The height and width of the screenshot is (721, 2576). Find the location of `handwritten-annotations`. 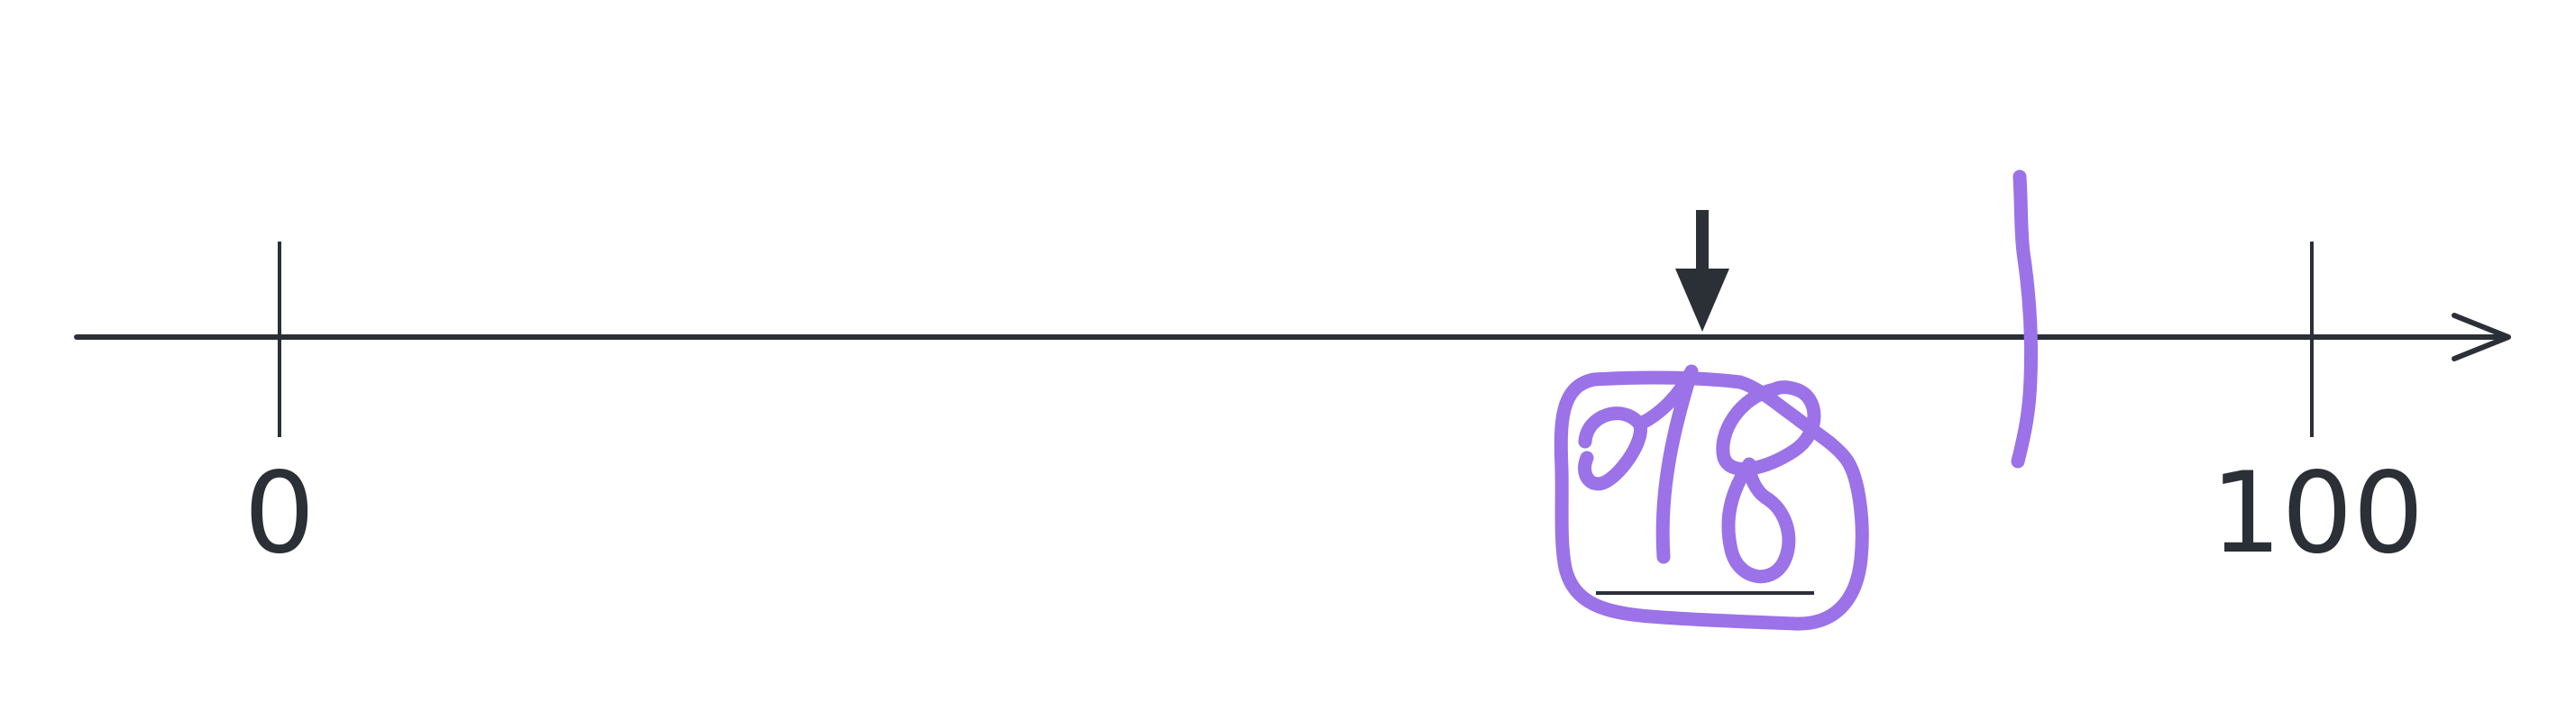

handwritten-annotations is located at coordinates (1796, 400).